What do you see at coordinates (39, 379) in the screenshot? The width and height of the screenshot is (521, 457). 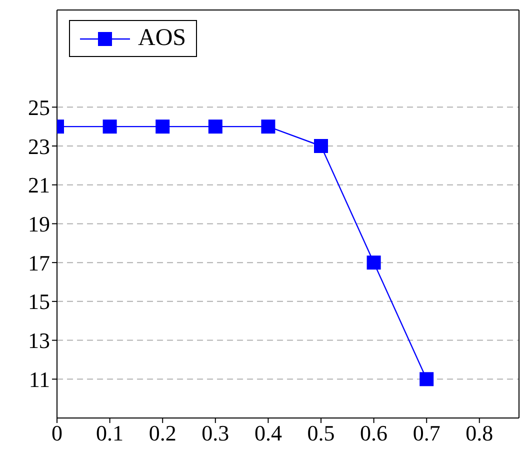 I see `y-tick-label: 11` at bounding box center [39, 379].